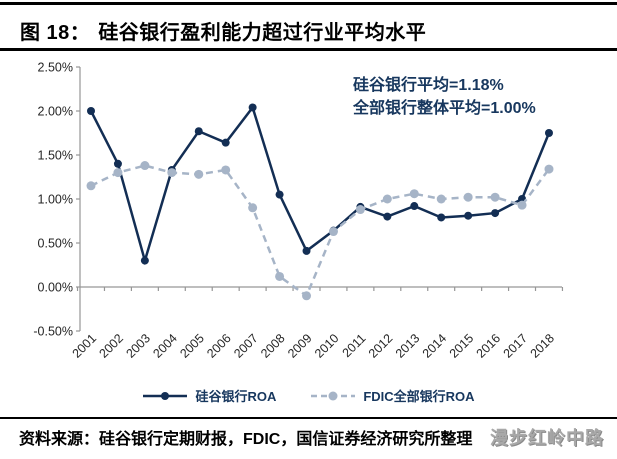  Describe the element at coordinates (307, 296) in the screenshot. I see `data-point-1-2009` at that location.